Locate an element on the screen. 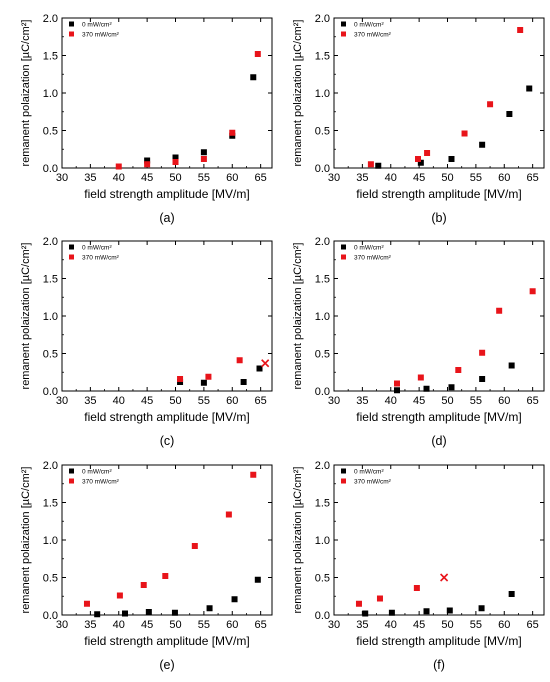 This screenshot has height=682, width=550. panel-label: (f) is located at coordinates (439, 665).